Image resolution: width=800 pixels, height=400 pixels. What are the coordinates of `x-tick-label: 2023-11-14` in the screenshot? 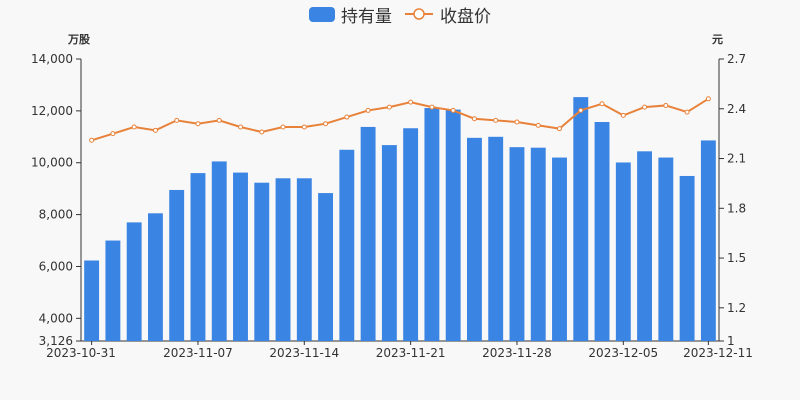 It's located at (304, 353).